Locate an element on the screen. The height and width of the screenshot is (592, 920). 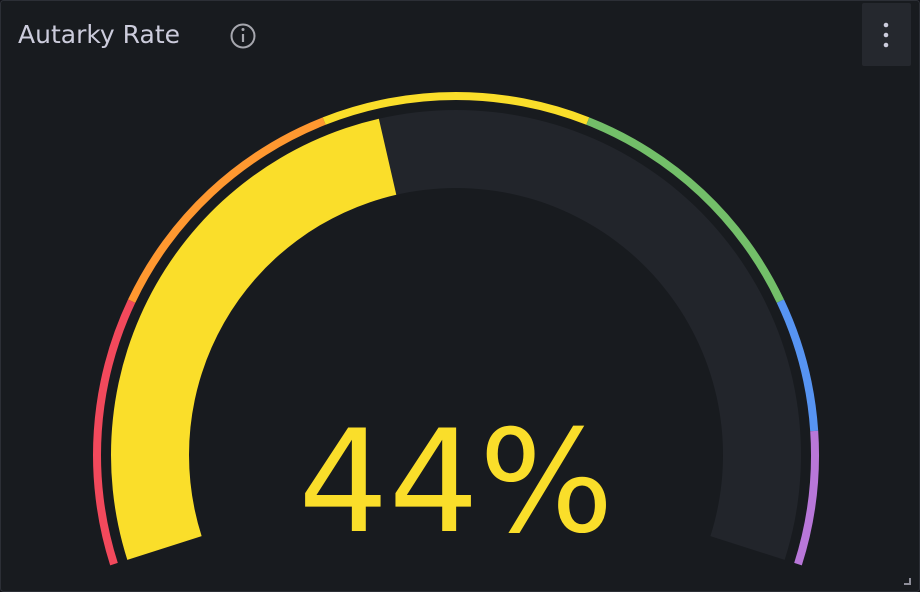
info-circle is located at coordinates (243, 36).